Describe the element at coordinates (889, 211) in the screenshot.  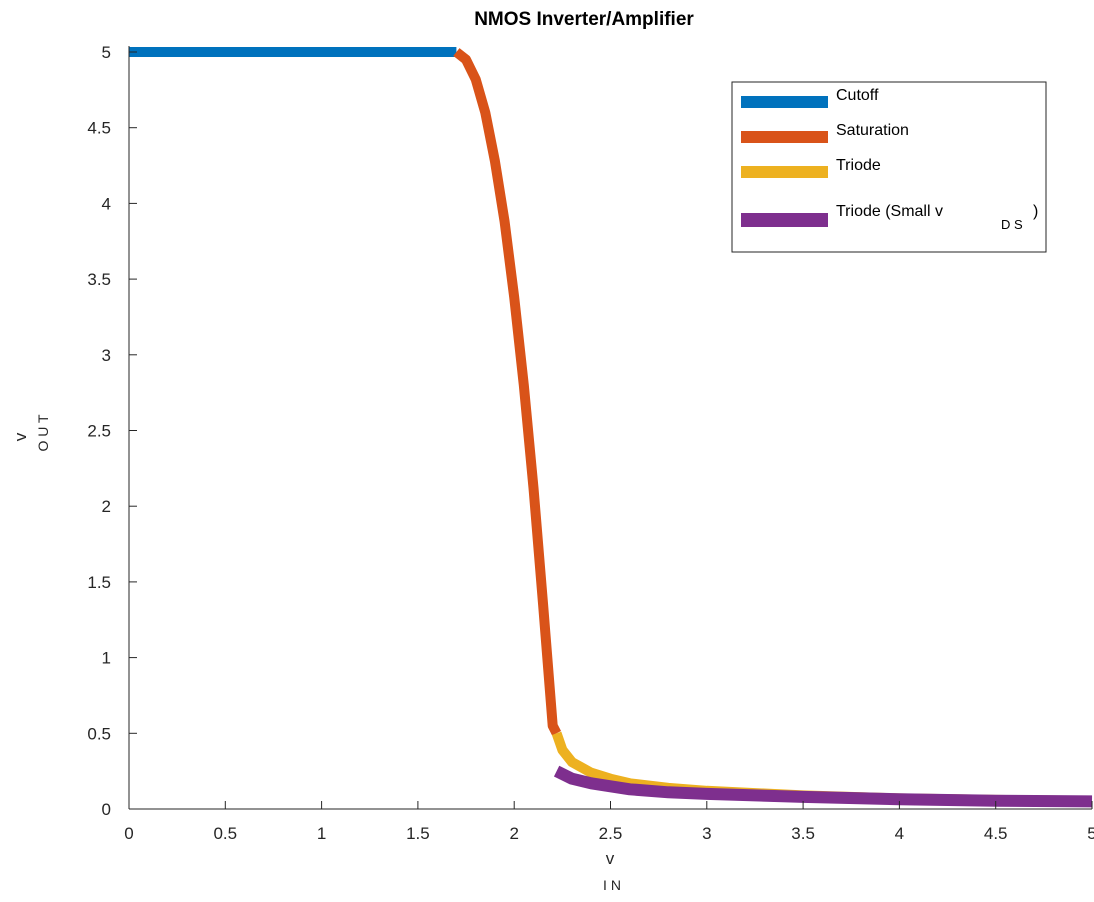
I see `legend-label: Triode (Small v` at that location.